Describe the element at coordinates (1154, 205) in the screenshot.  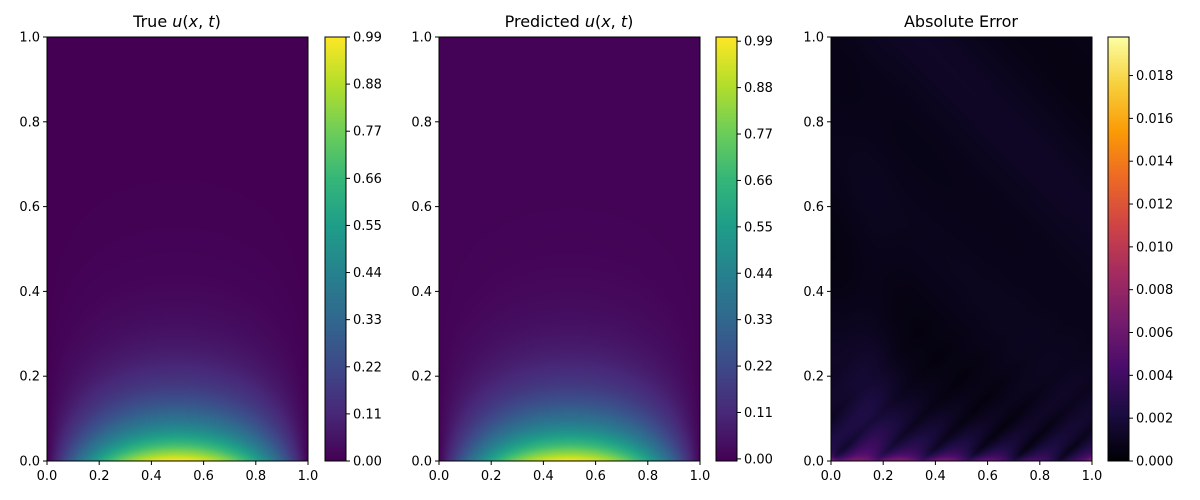
I see `colorbar-tick-label: 0.012` at that location.